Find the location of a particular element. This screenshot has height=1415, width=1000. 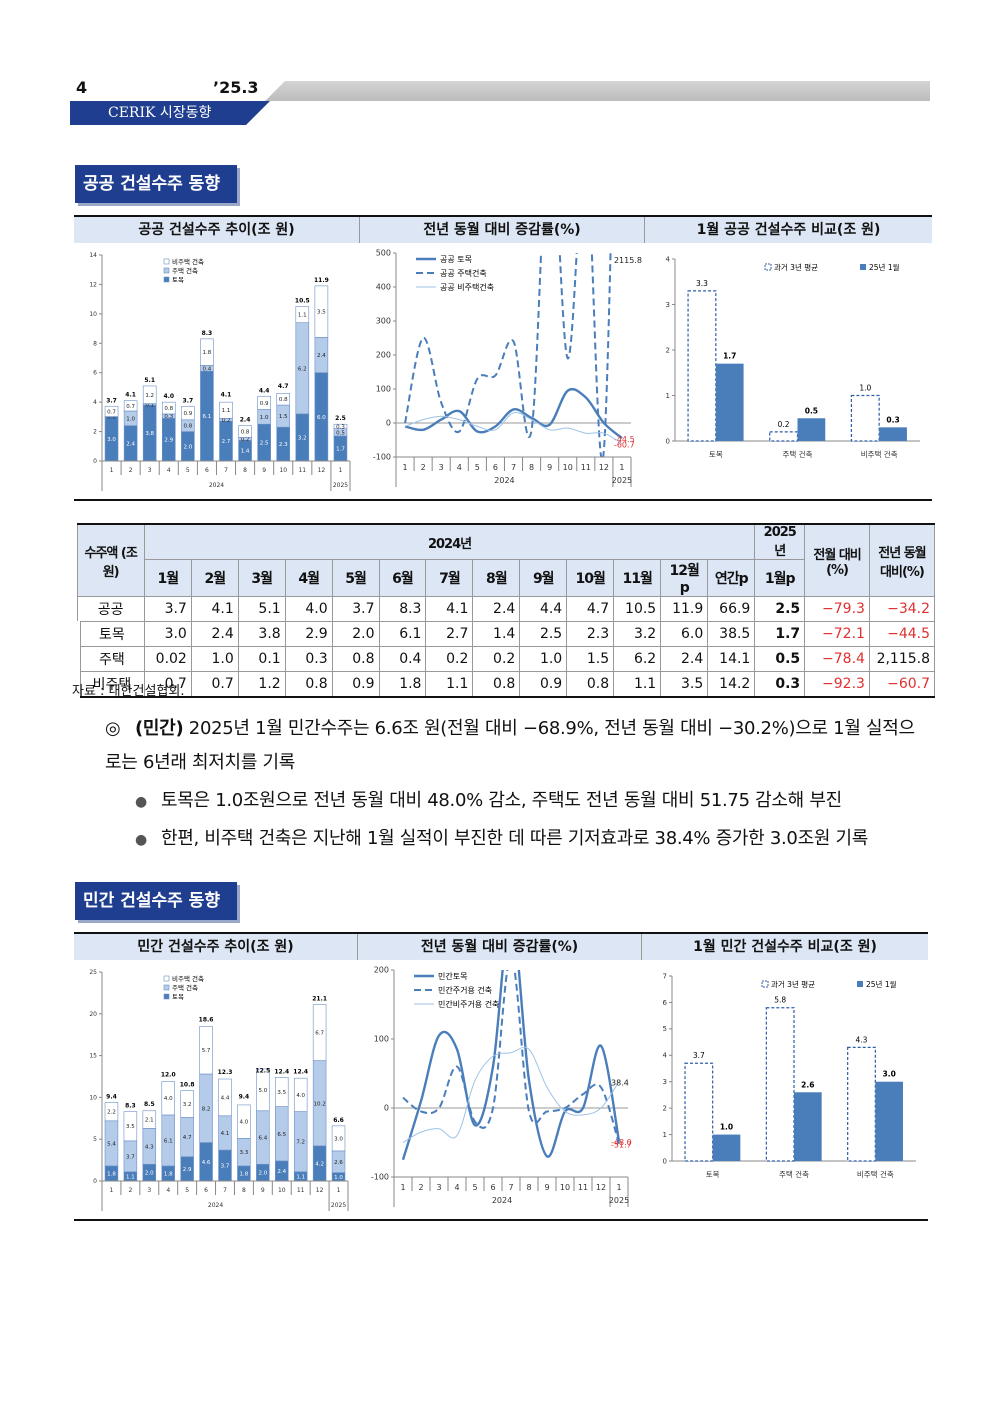

marker: ◎ is located at coordinates (113, 728).